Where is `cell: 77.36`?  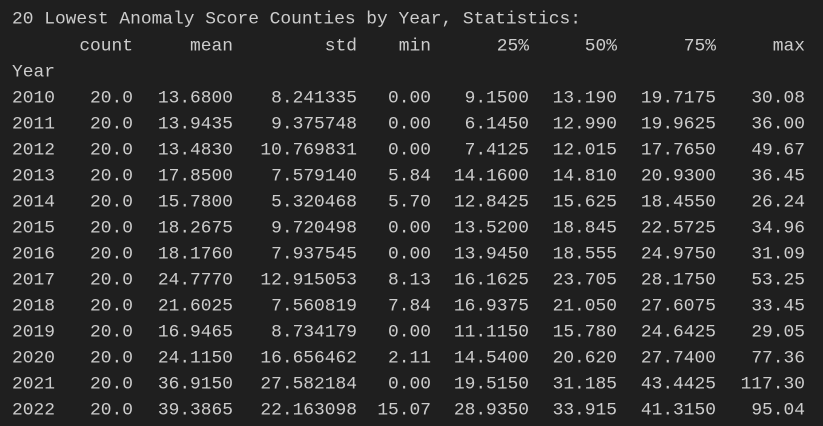 cell: 77.36 is located at coordinates (778, 359).